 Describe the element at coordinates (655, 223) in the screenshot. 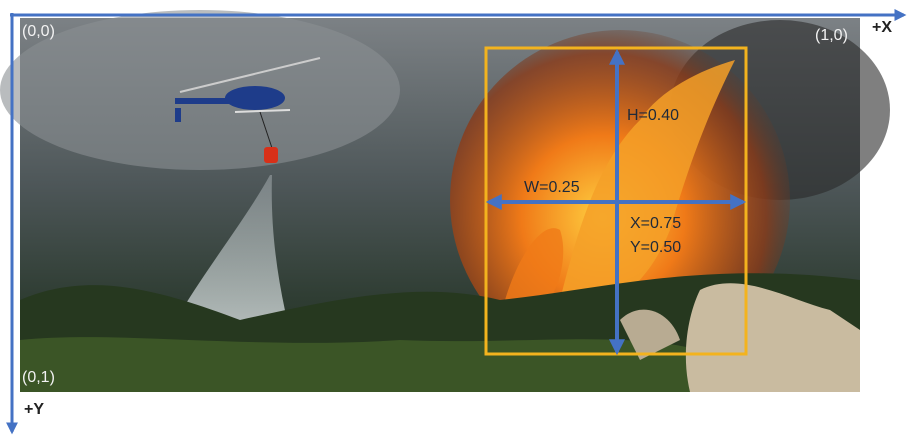

I see `x-label: X=0.75` at that location.